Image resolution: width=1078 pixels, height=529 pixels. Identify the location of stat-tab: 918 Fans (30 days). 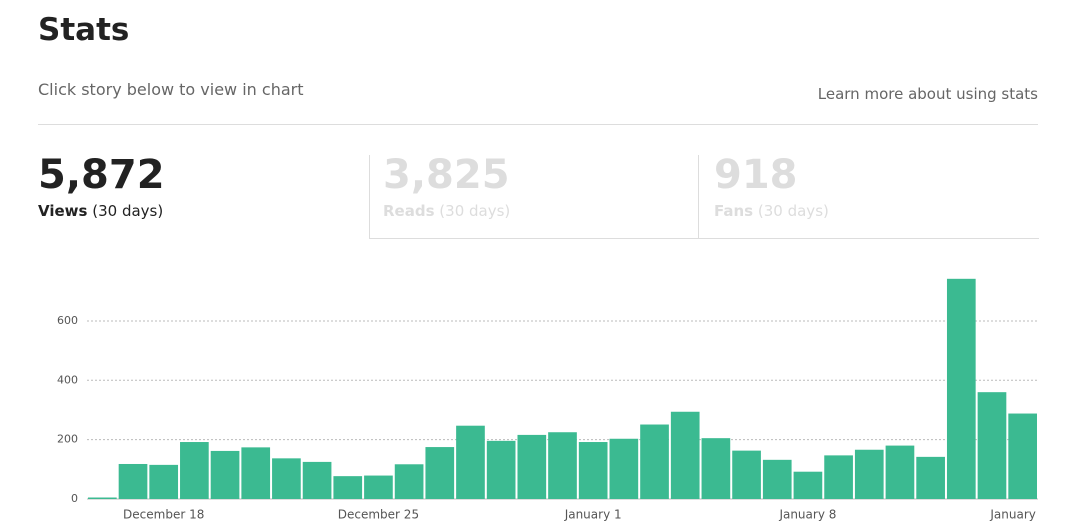
(771, 186).